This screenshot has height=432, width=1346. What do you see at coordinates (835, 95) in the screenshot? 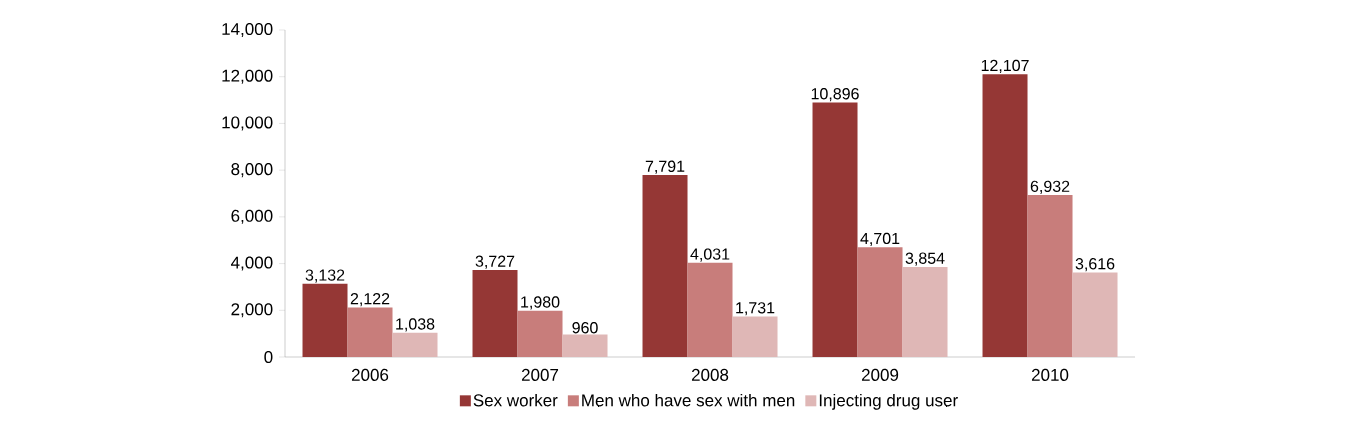
I see `data-label: 10,896` at bounding box center [835, 95].